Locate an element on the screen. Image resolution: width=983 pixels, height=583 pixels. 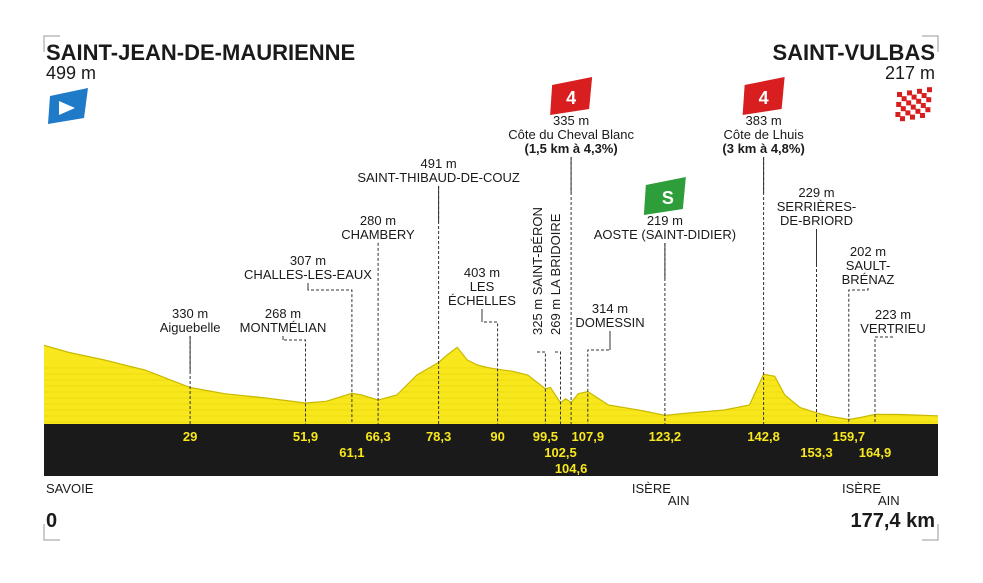
annotation-altitude: 280 m is located at coordinates (378, 220).